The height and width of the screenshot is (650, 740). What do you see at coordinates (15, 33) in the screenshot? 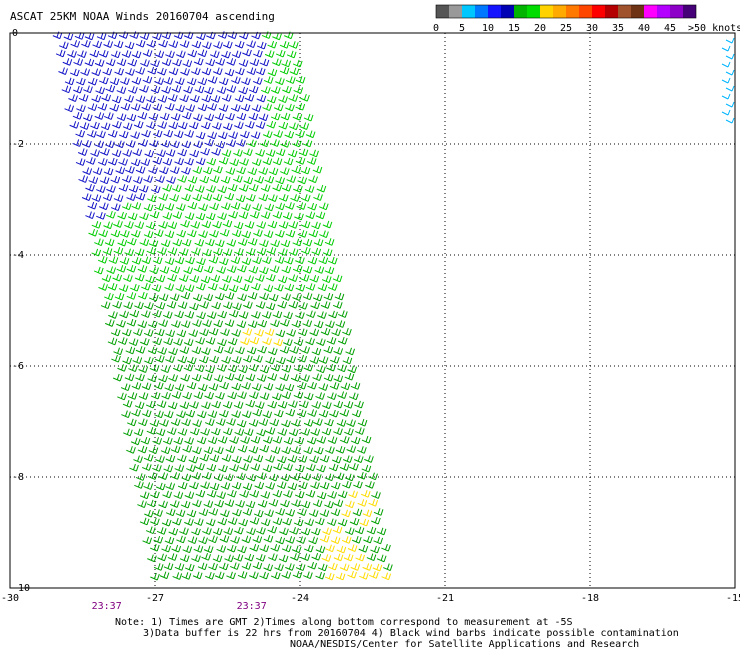
I see `lat-tick-label: 0` at bounding box center [15, 33].